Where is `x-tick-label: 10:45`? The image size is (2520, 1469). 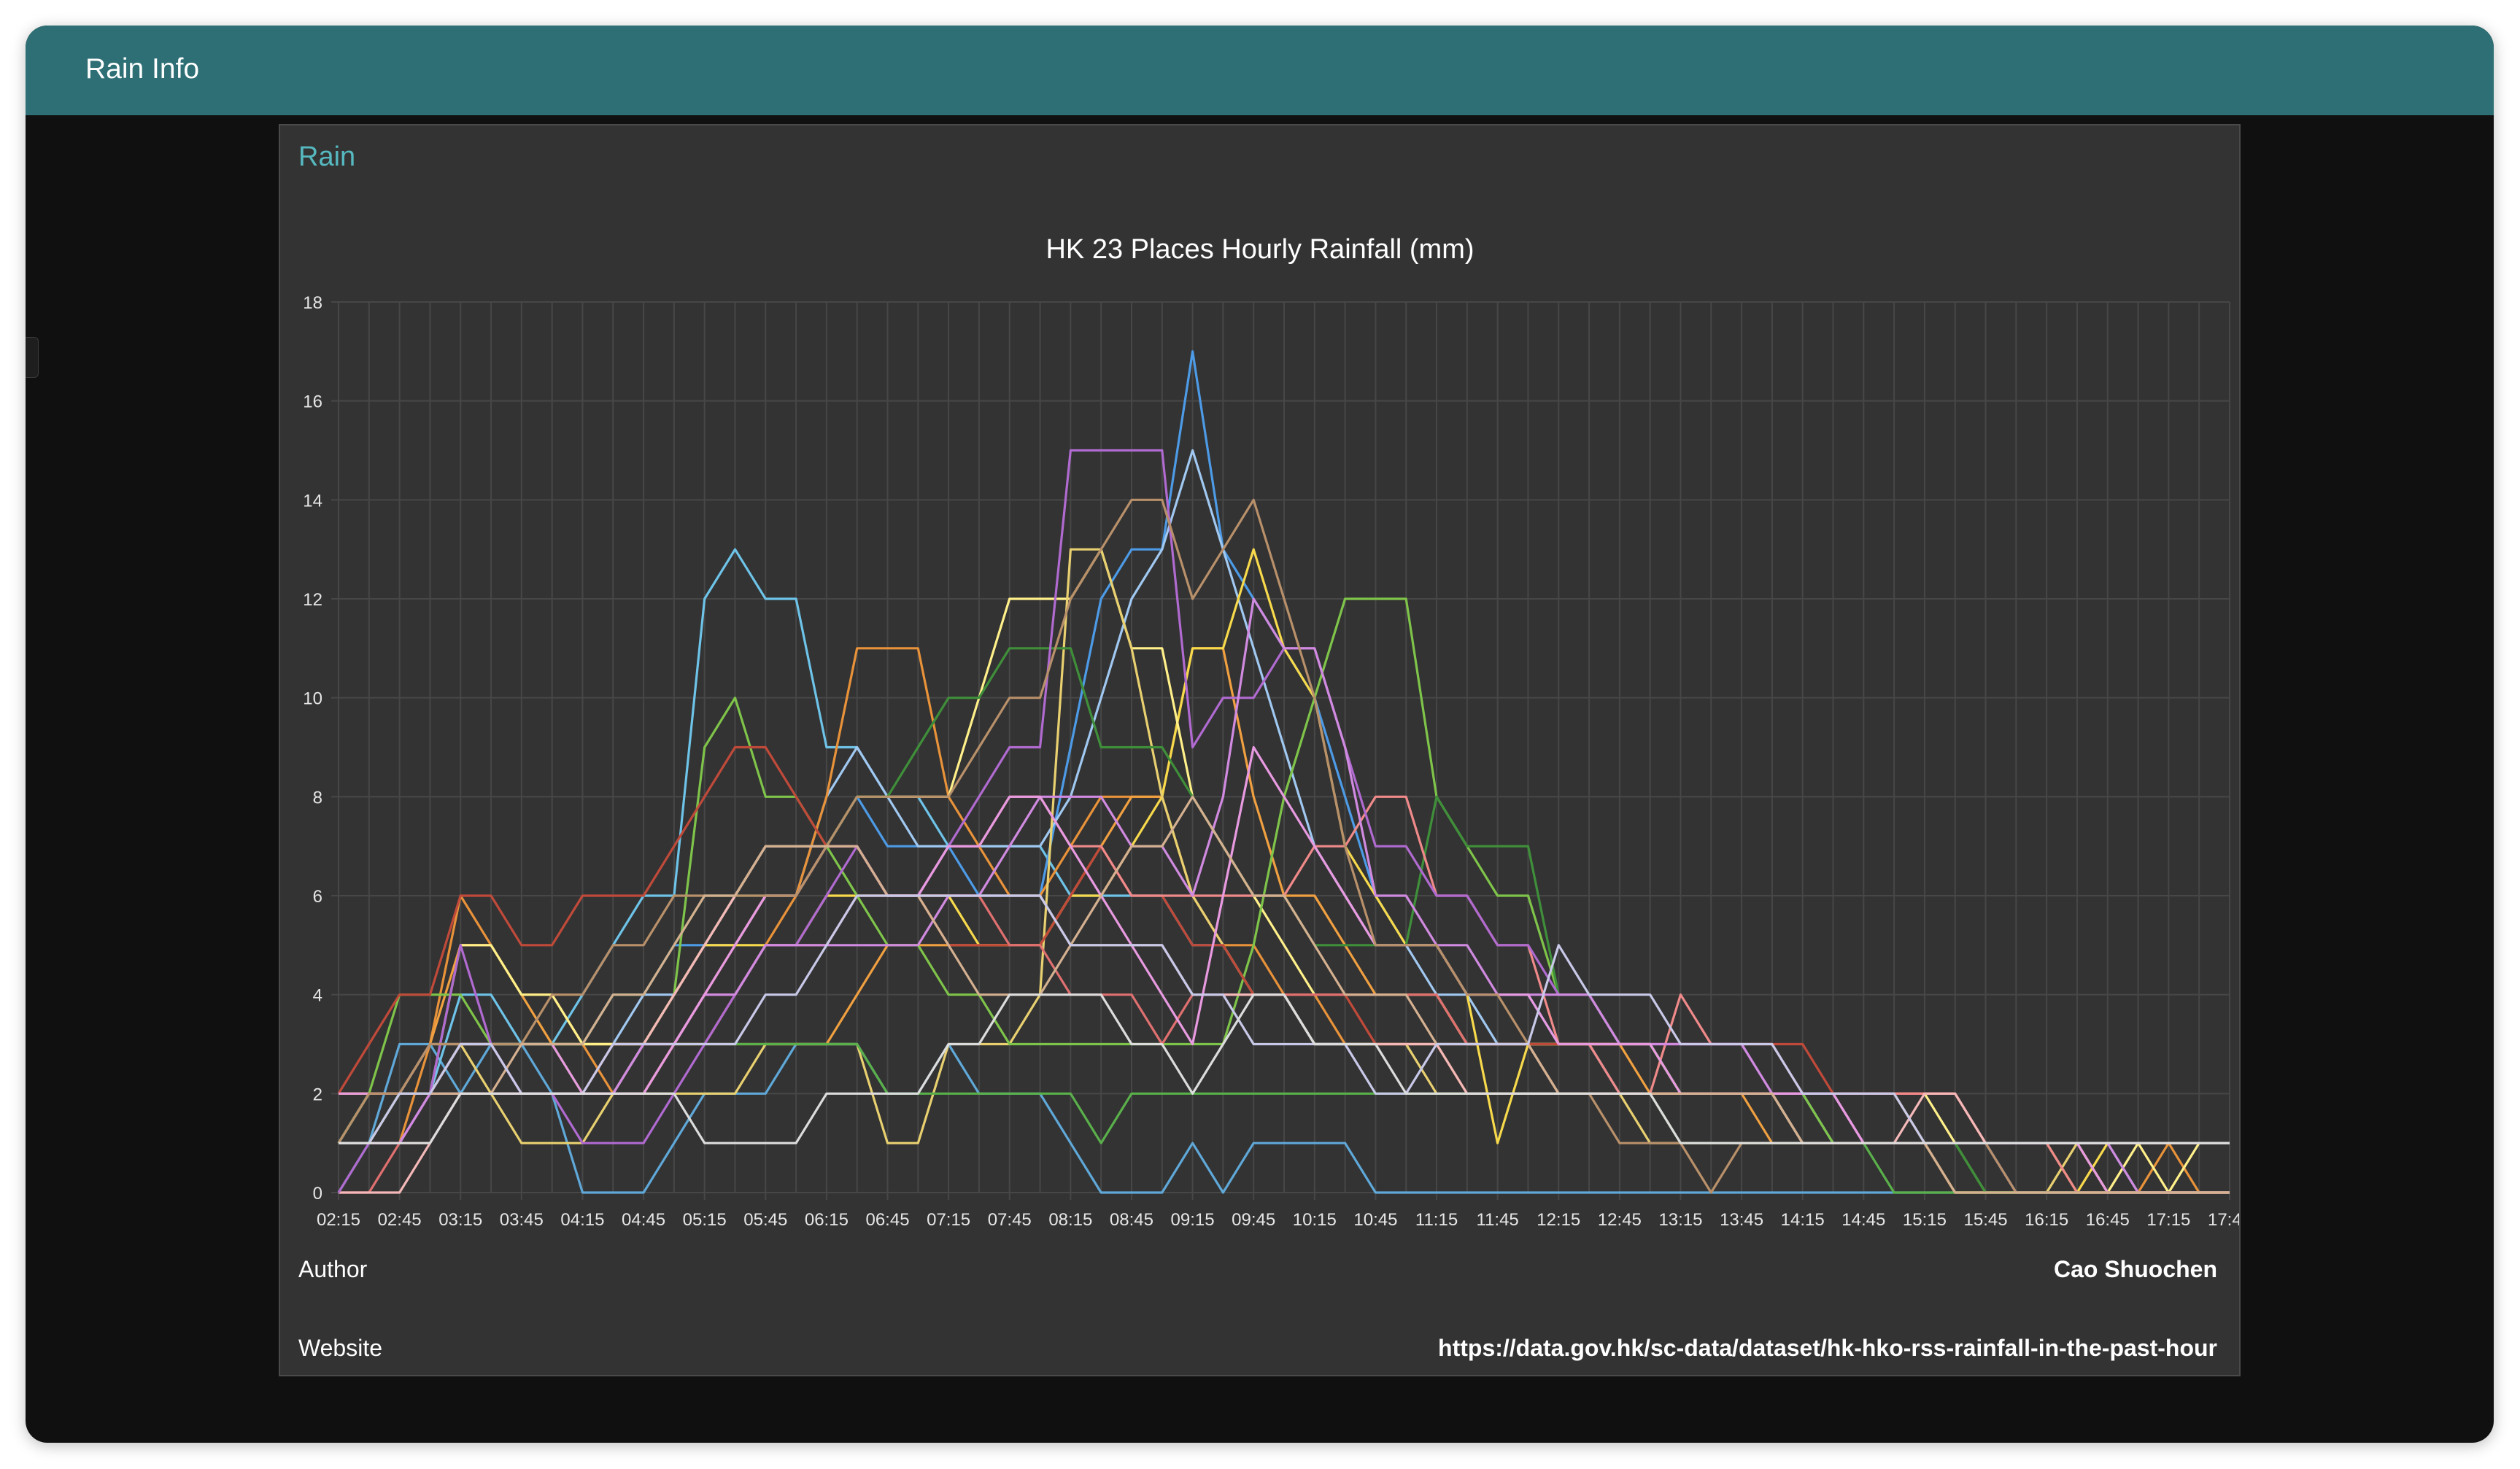 x-tick-label: 10:45 is located at coordinates (1375, 1220).